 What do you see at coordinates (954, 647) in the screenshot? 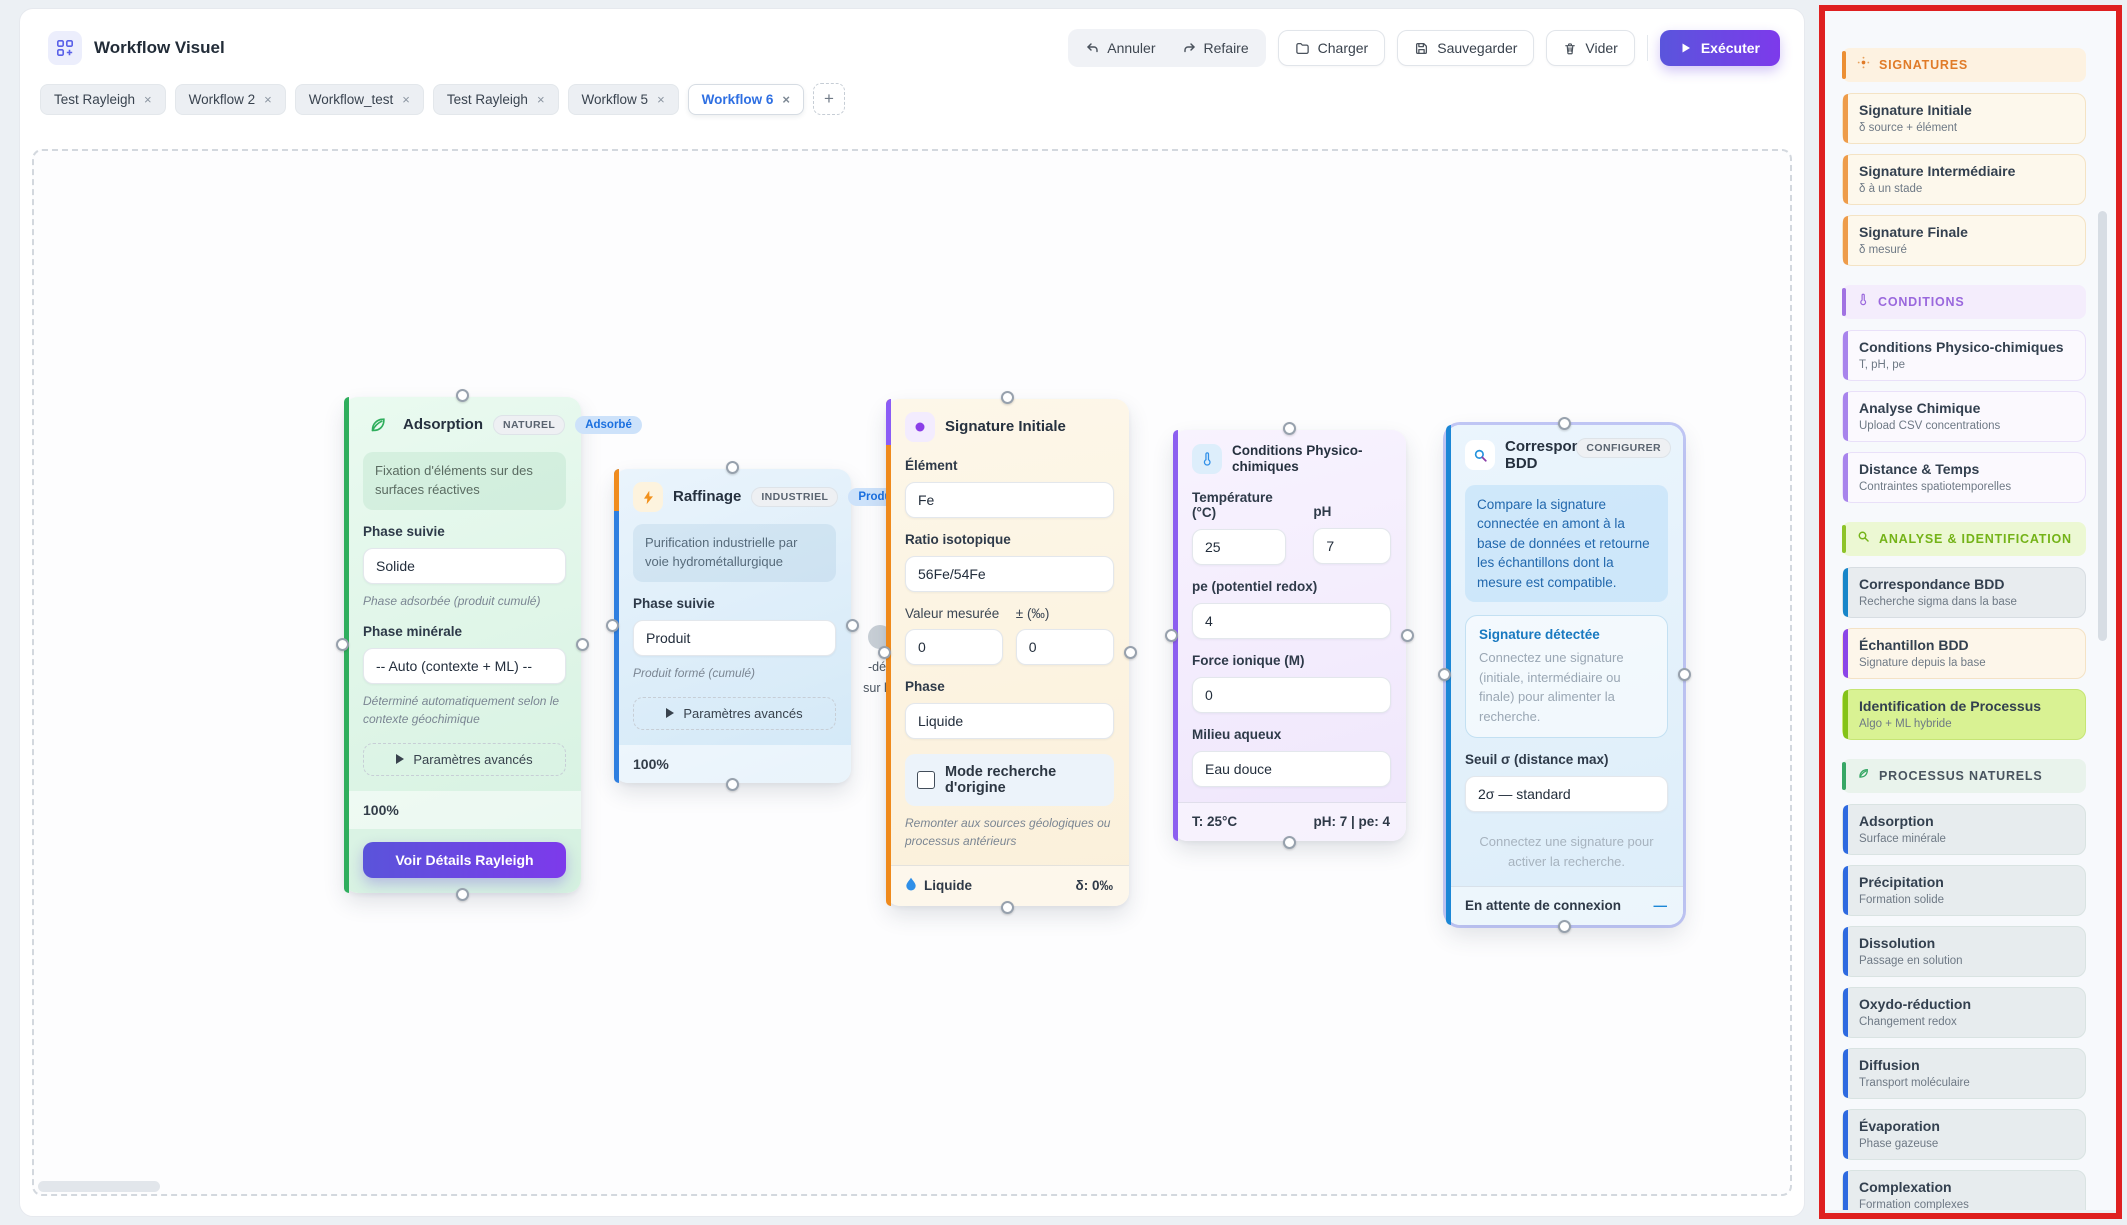
I see `valeur-mesuree-input` at bounding box center [954, 647].